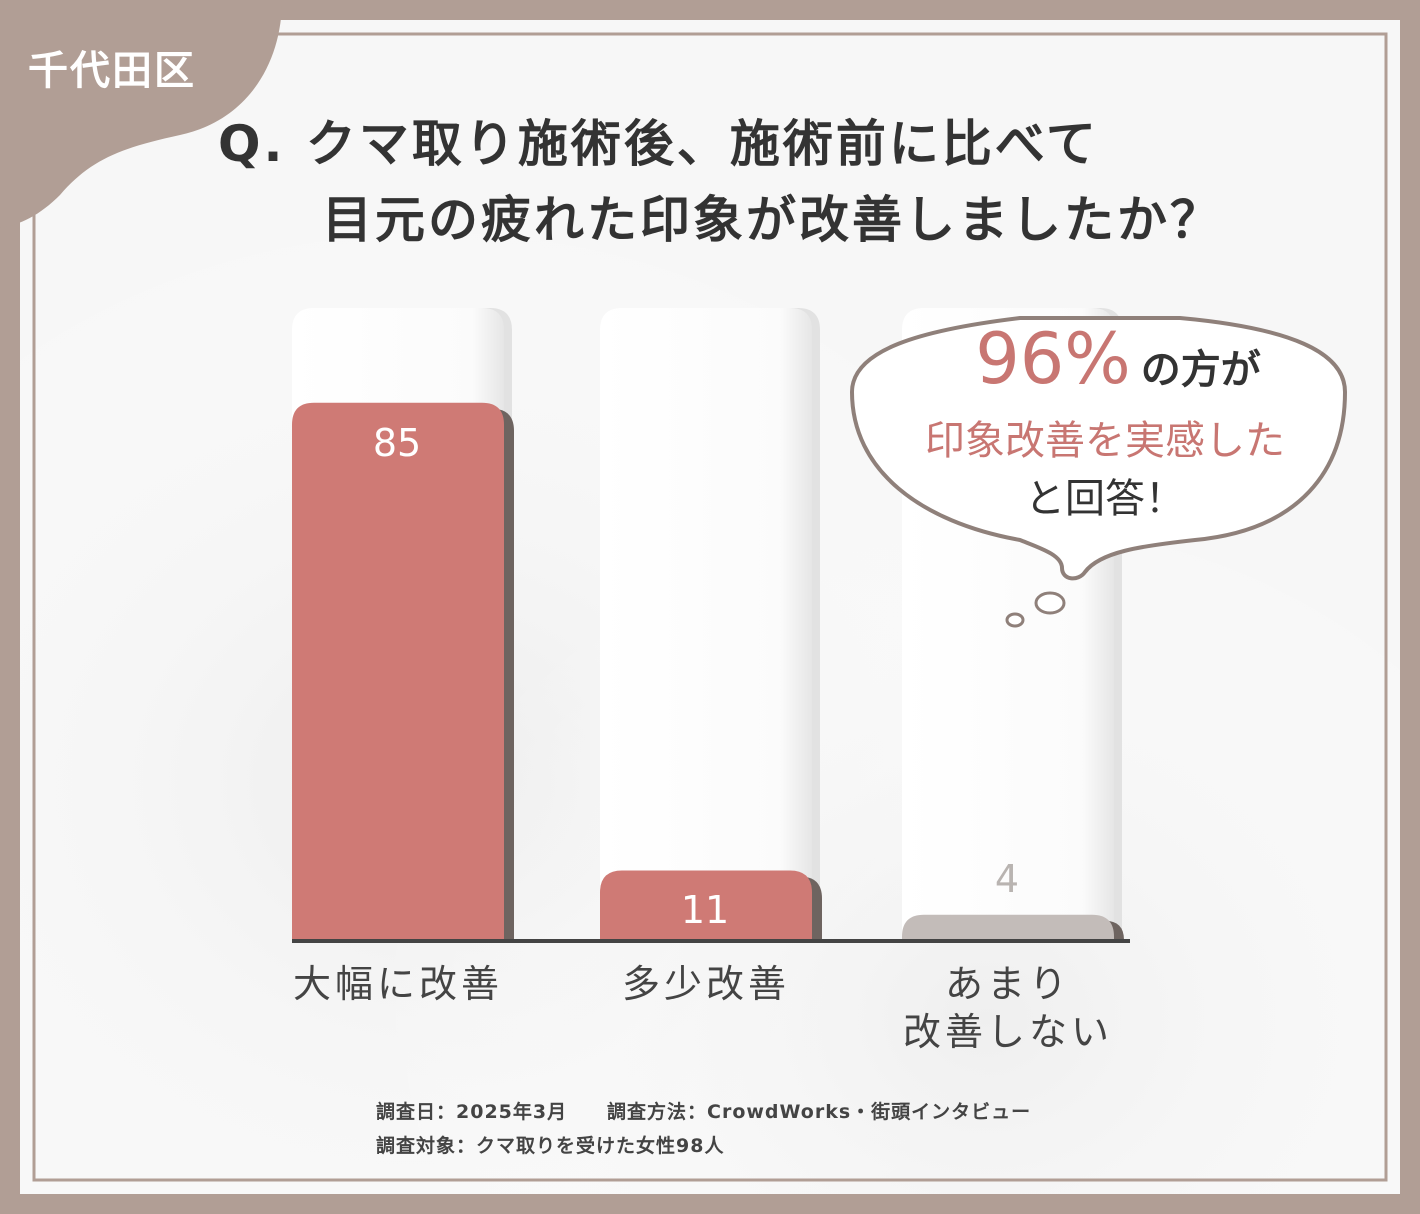 This screenshot has width=1420, height=1214. I want to click on category-label-line: 改善しない, so click(1007, 1032).